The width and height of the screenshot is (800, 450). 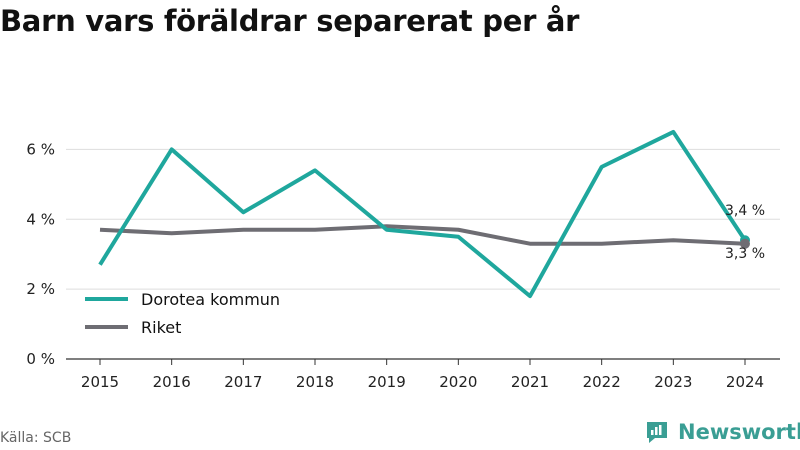 I want to click on end-point-riket, so click(x=745, y=243).